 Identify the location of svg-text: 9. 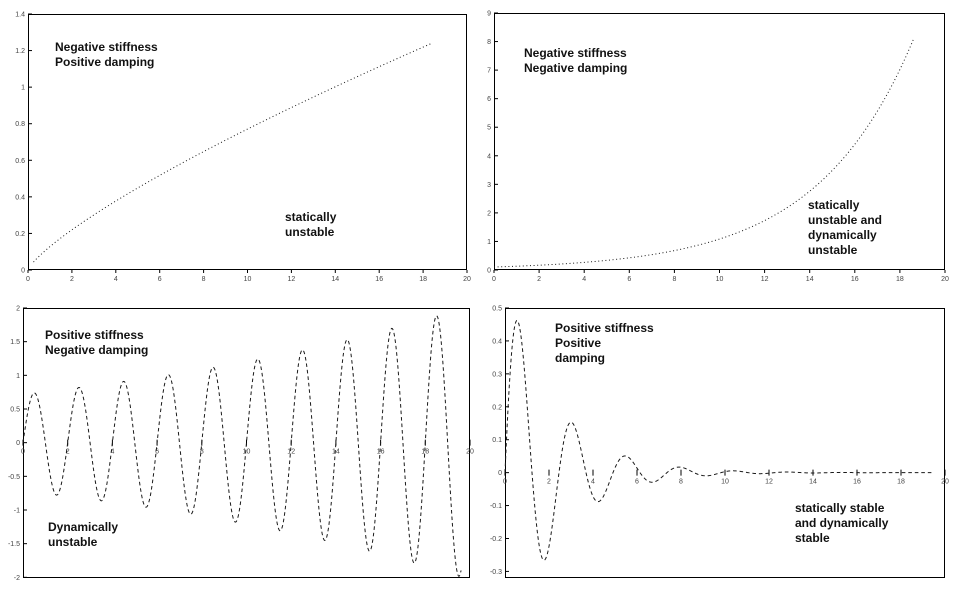
(489, 14).